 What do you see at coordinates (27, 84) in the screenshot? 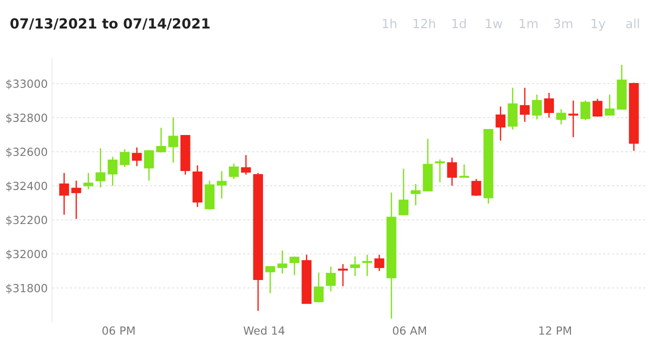
I see `y-tick-label: $33000` at bounding box center [27, 84].